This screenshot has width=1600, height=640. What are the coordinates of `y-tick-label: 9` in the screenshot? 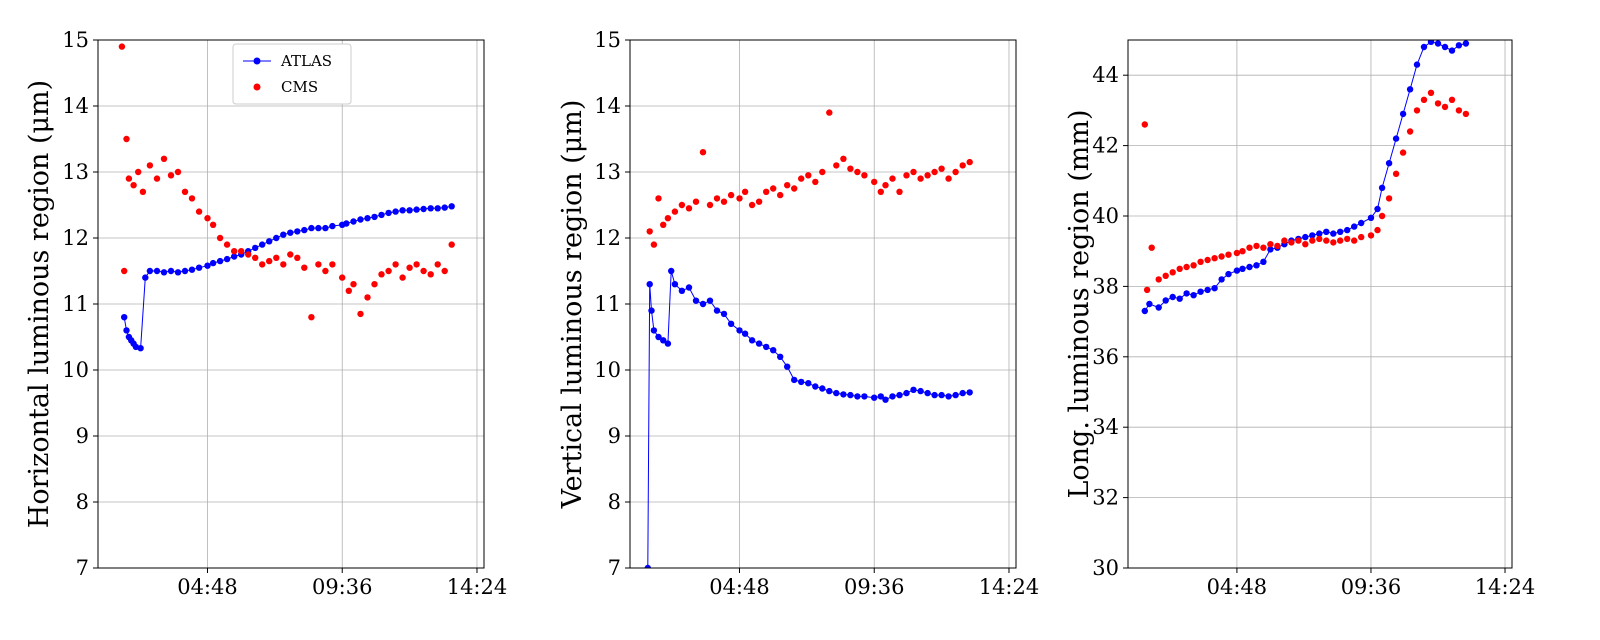 It's located at (614, 436).